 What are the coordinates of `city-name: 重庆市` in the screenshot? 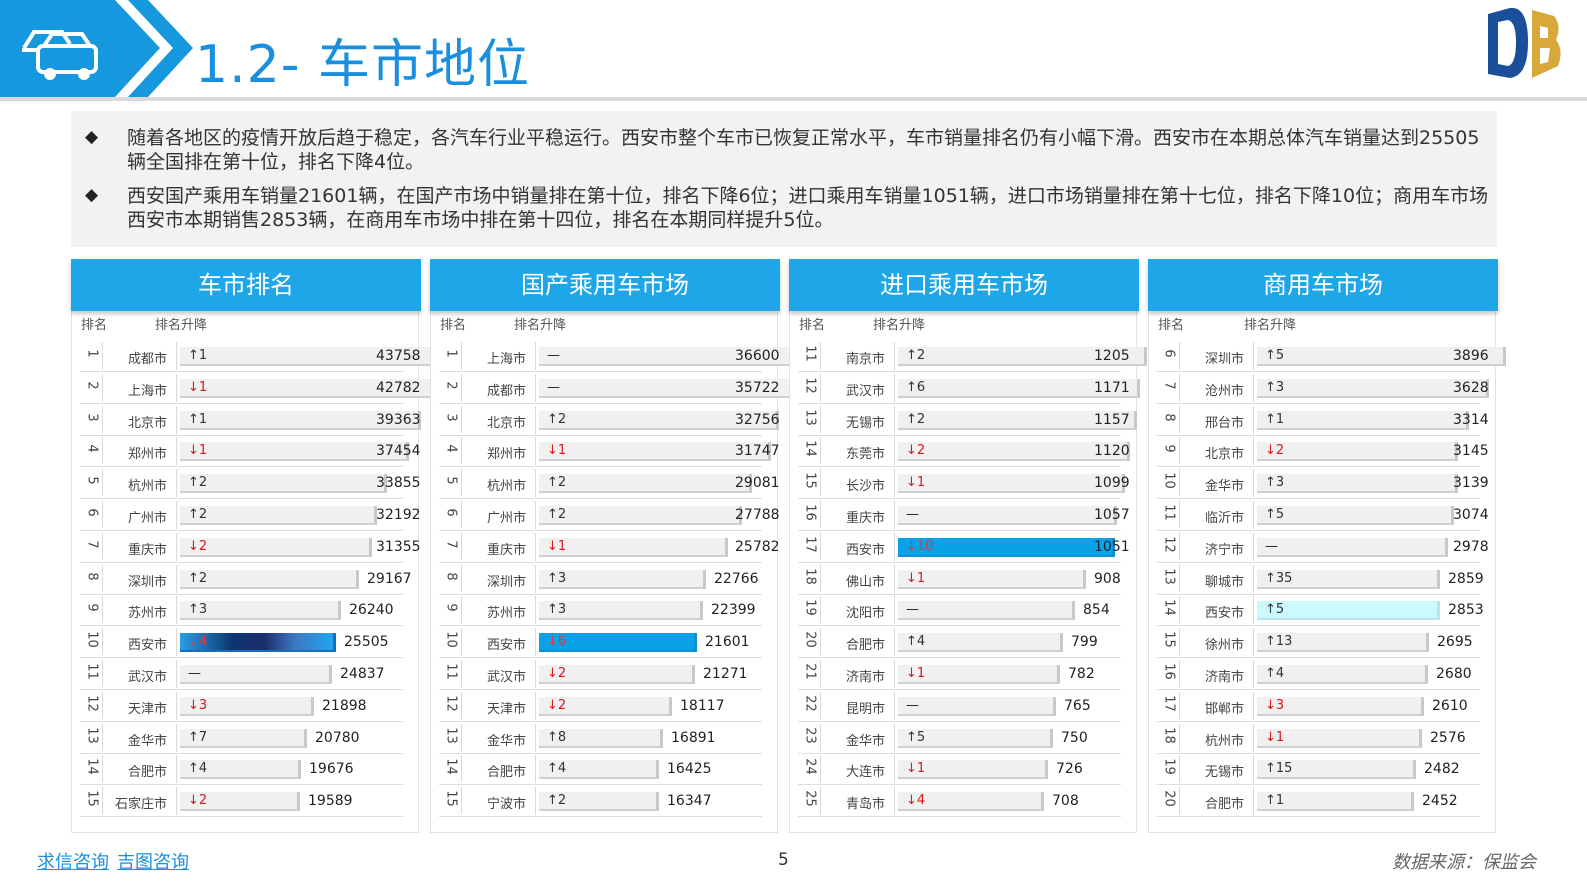 It's located at (506, 550).